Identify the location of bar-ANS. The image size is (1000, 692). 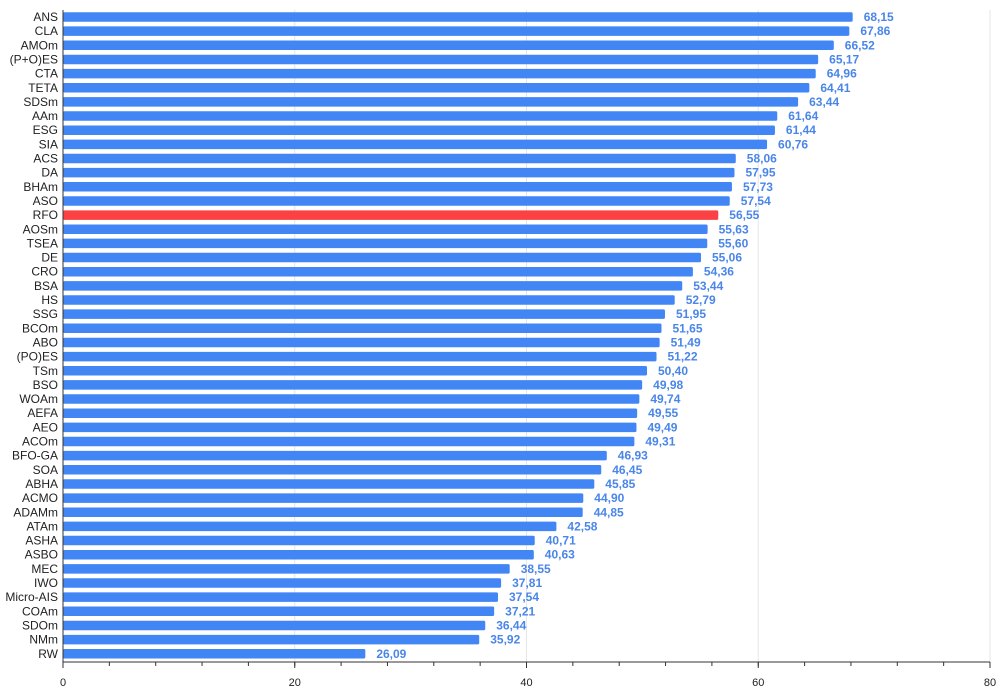
(458, 17).